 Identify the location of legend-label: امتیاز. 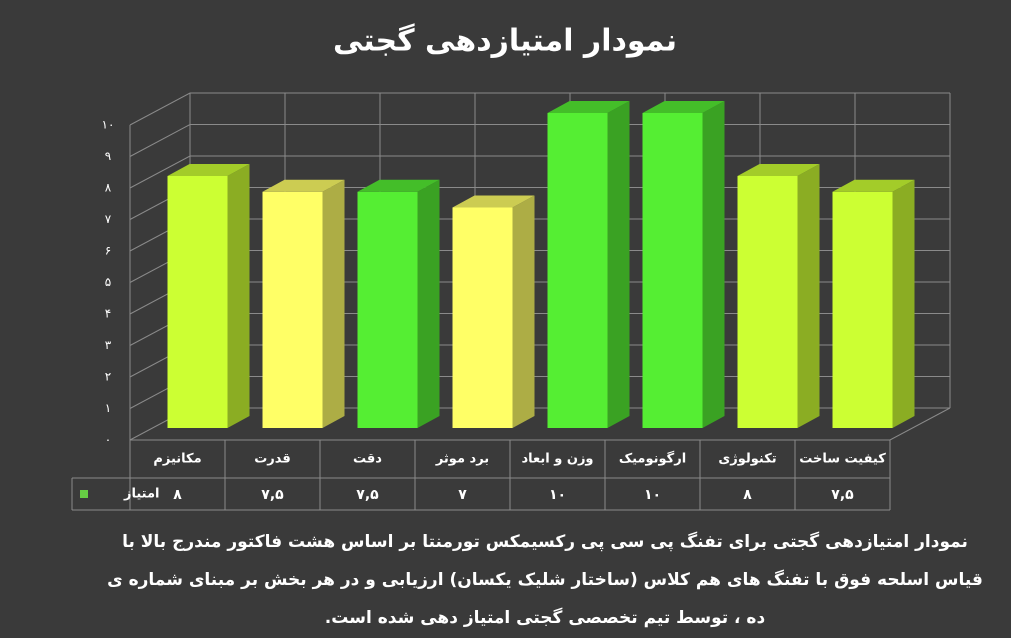
(141, 494).